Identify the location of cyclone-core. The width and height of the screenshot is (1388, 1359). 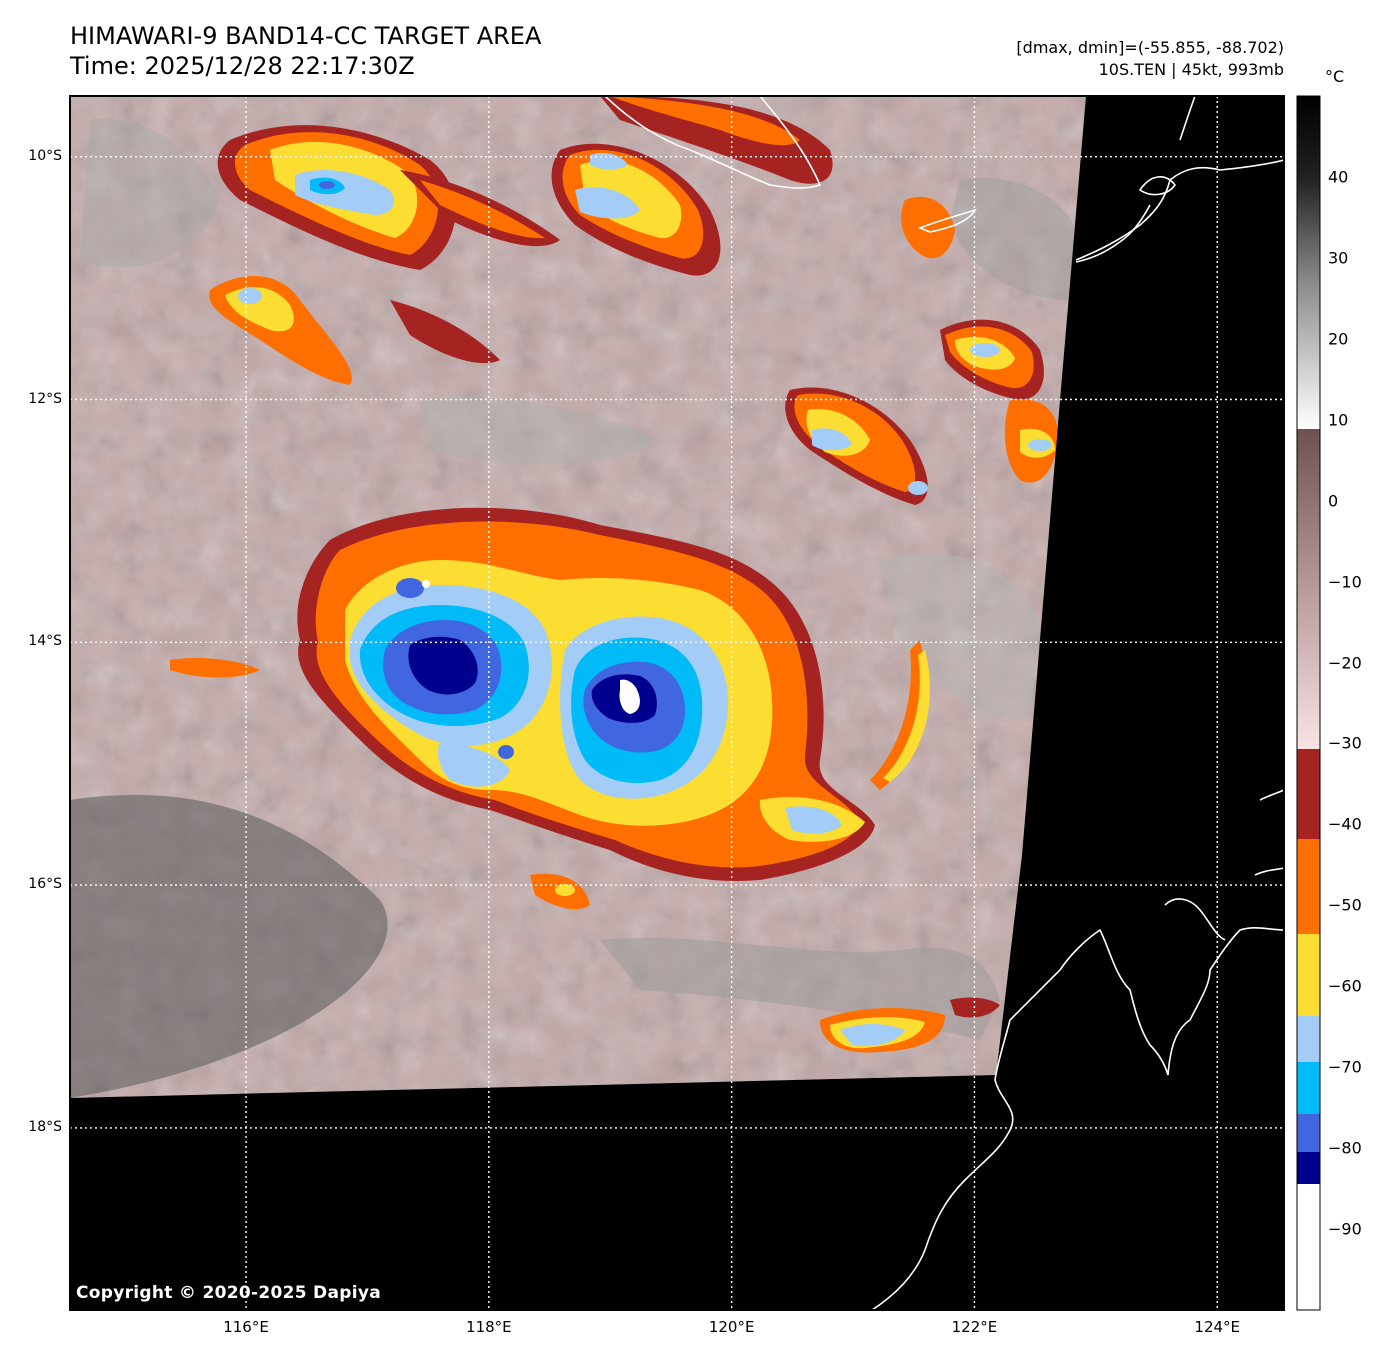
(586, 694).